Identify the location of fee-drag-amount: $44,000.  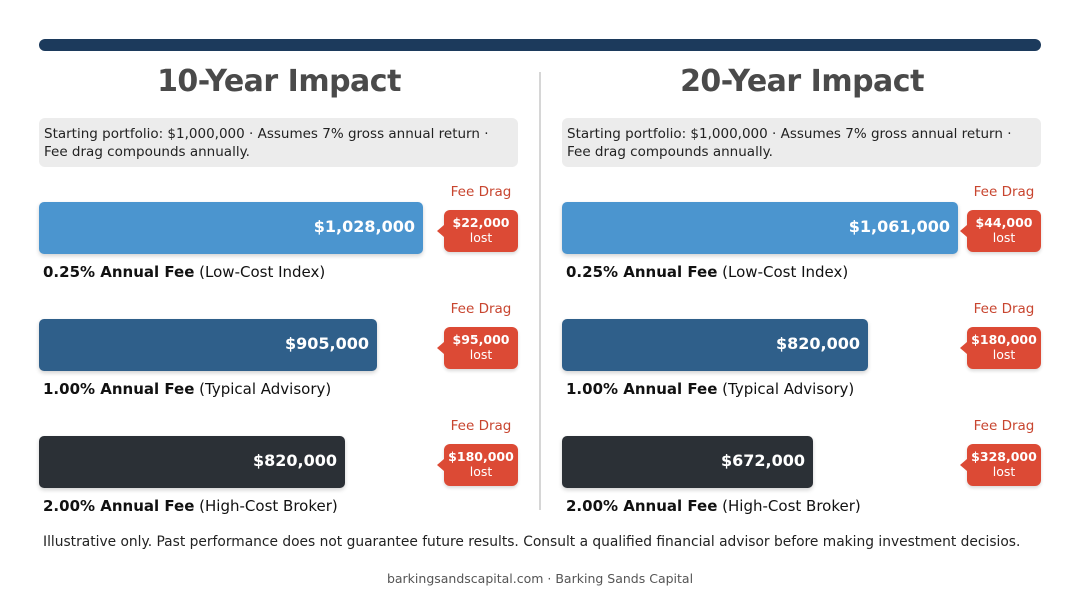
(1004, 222).